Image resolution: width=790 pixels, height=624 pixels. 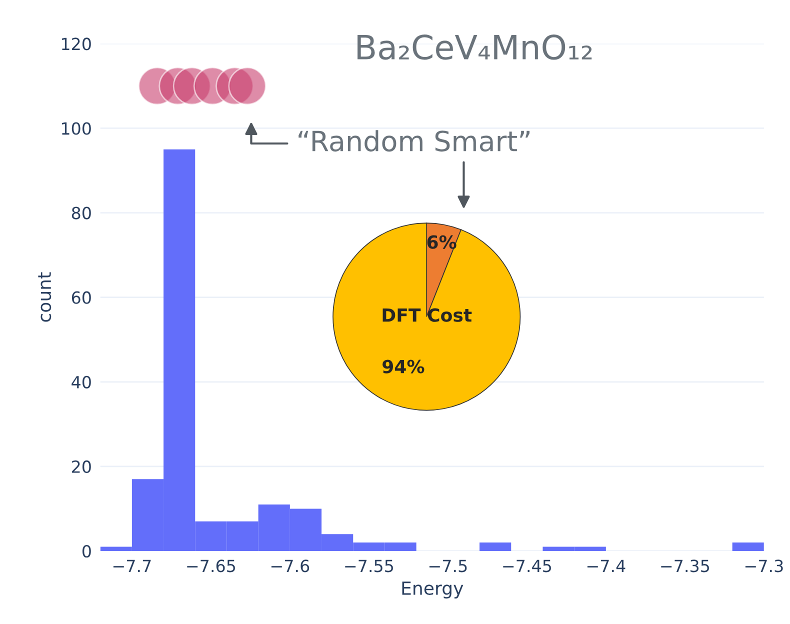 I want to click on y-tick-label: 100, so click(x=76, y=128).